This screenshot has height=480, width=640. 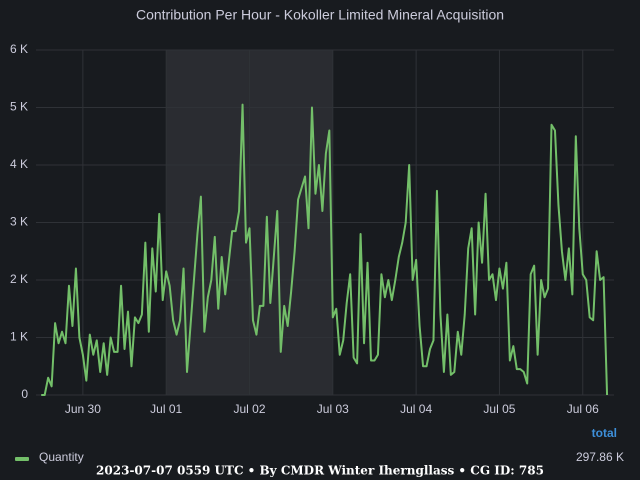 What do you see at coordinates (416, 409) in the screenshot?
I see `x-tick-label: Jul 04` at bounding box center [416, 409].